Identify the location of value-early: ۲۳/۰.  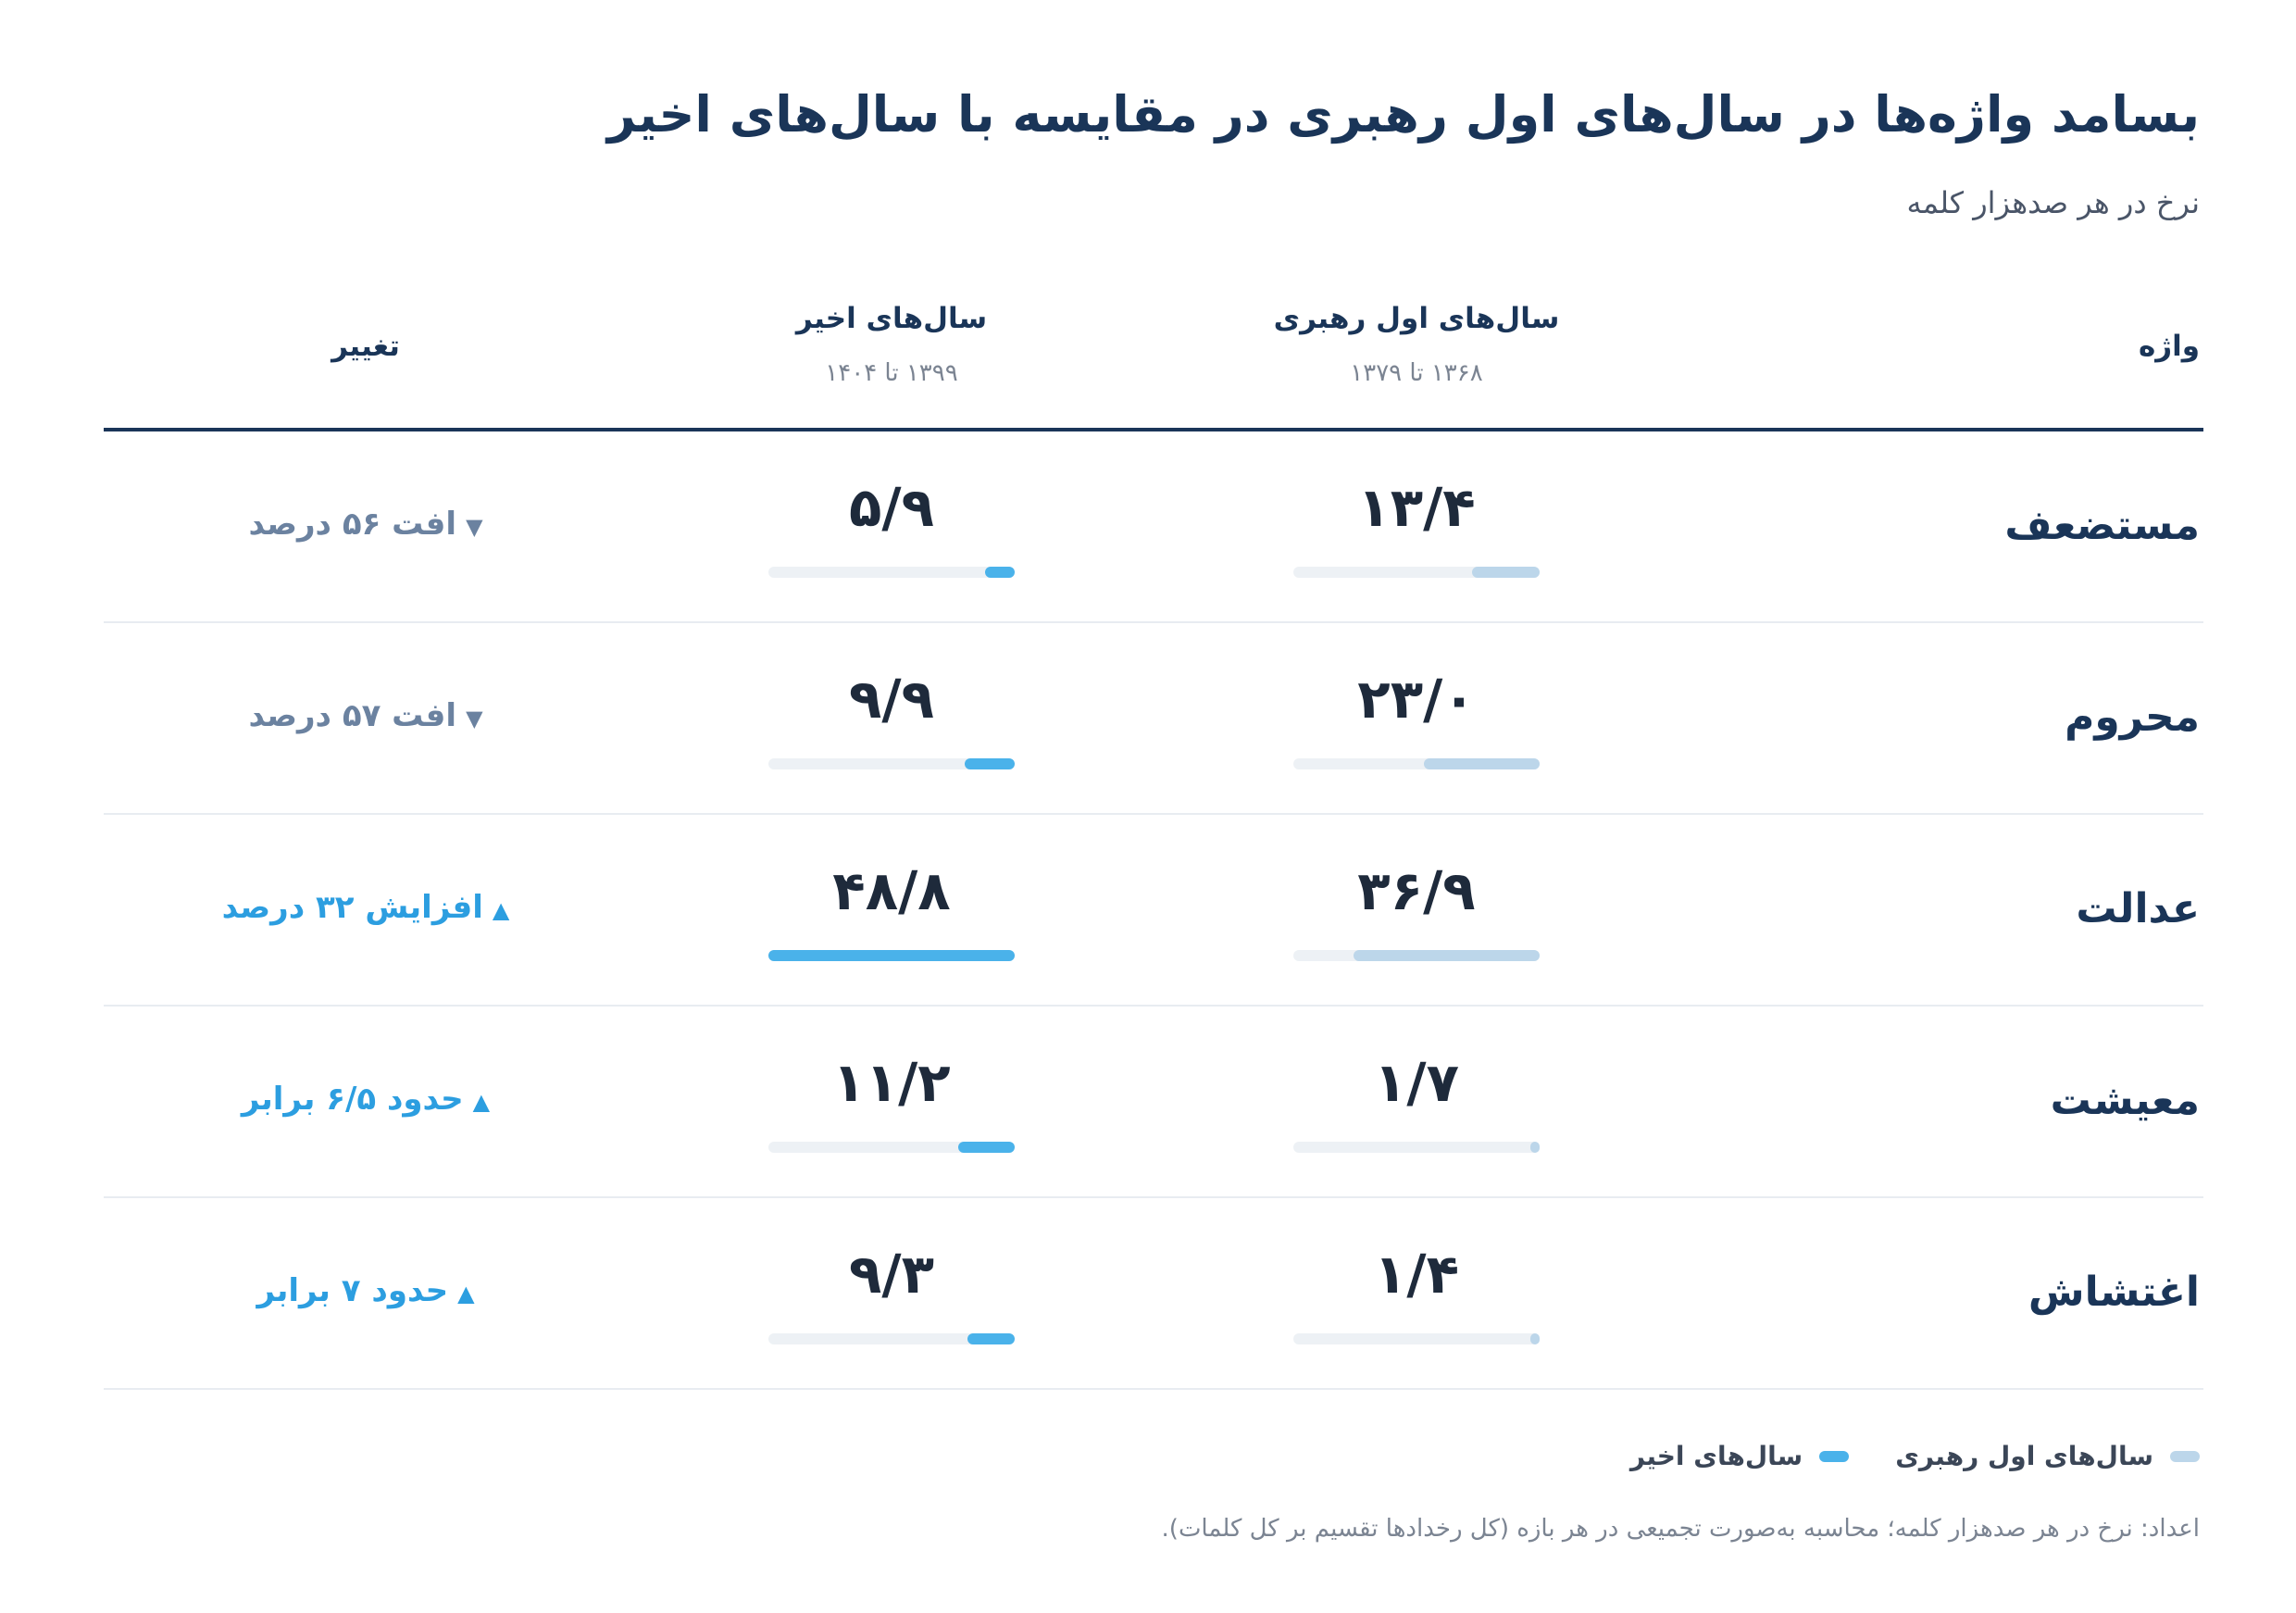
(1416, 699).